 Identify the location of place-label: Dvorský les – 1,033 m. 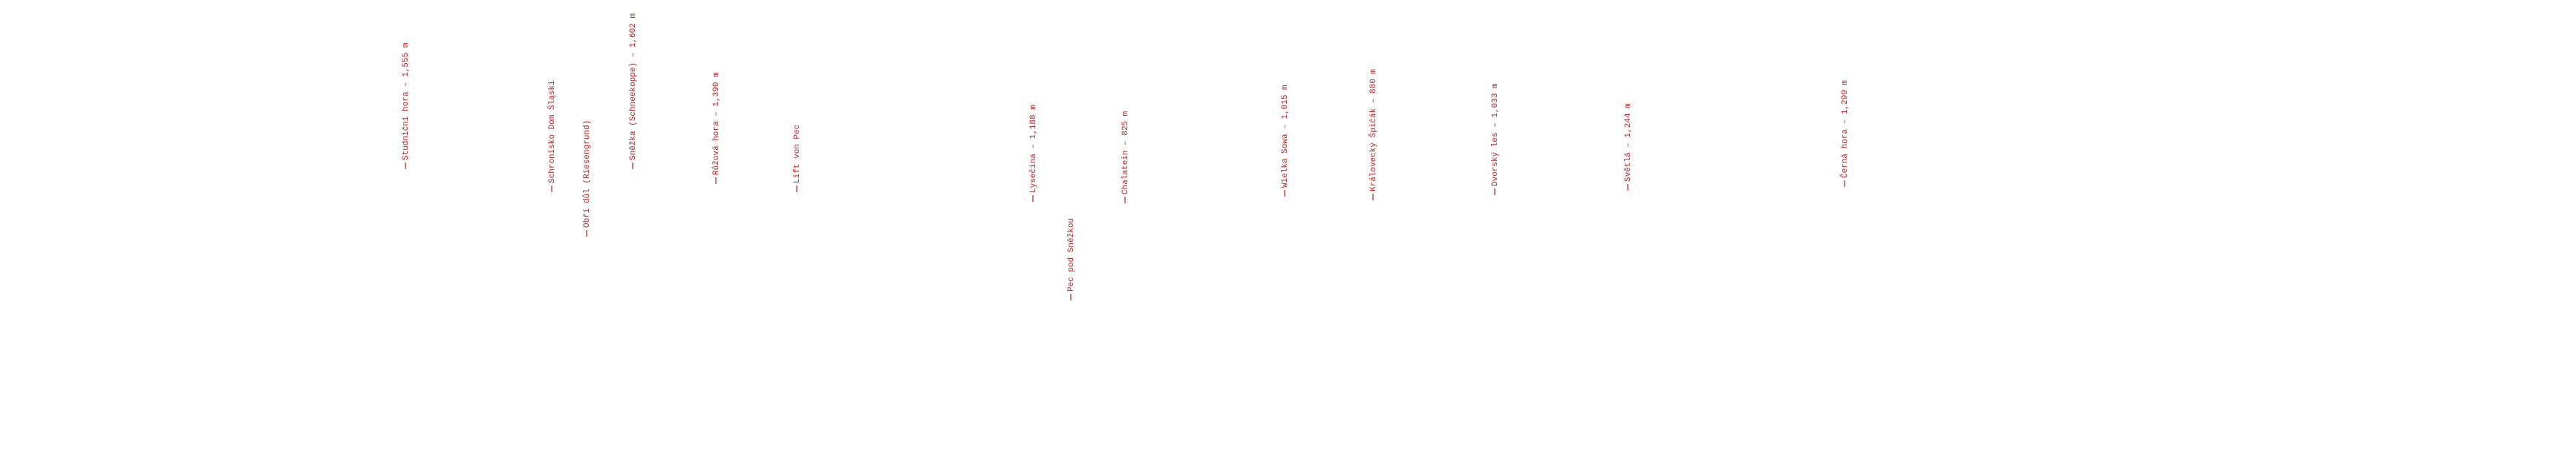
(1495, 139).